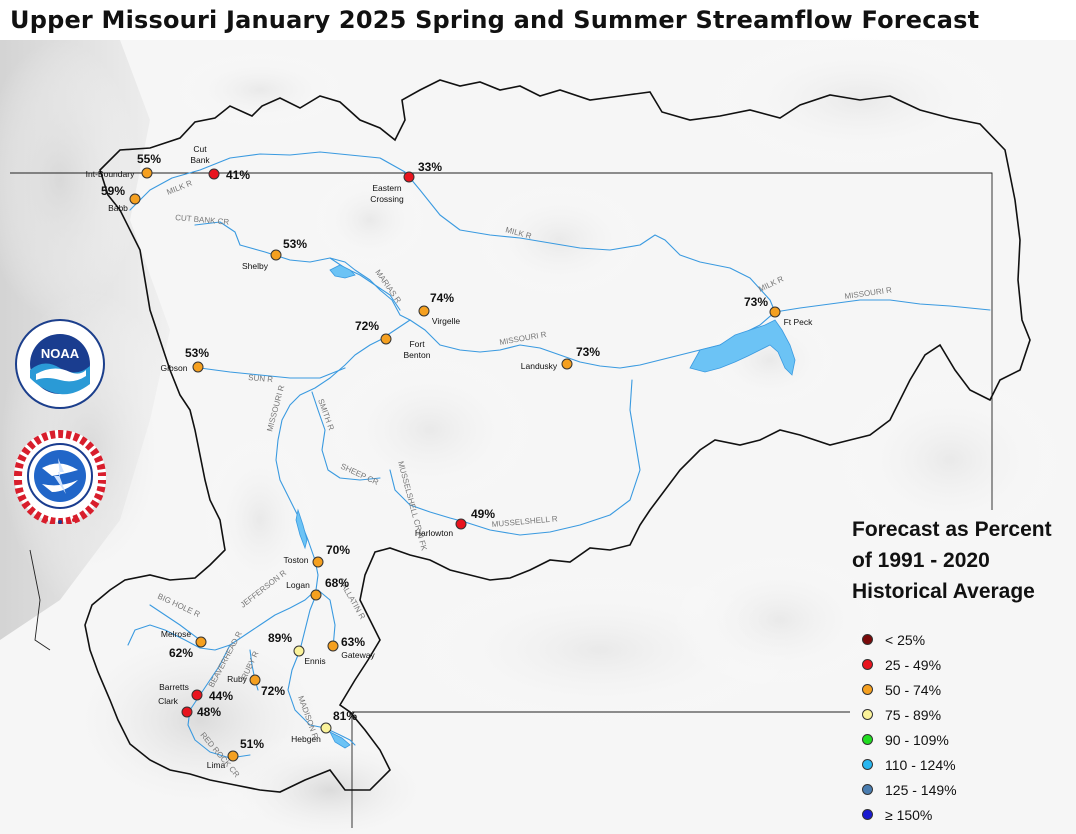 The width and height of the screenshot is (1076, 834). Describe the element at coordinates (252, 744) in the screenshot. I see `station-percent: 51%` at that location.